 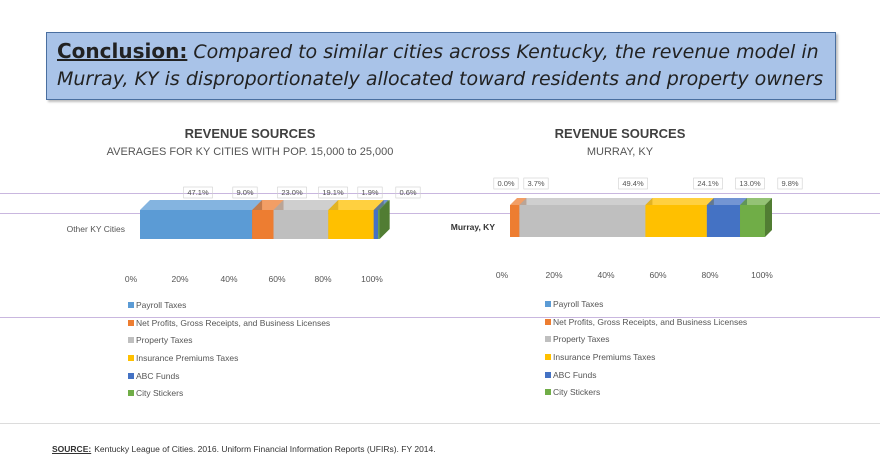 I want to click on svg-text: 1.9%, so click(x=369, y=192).